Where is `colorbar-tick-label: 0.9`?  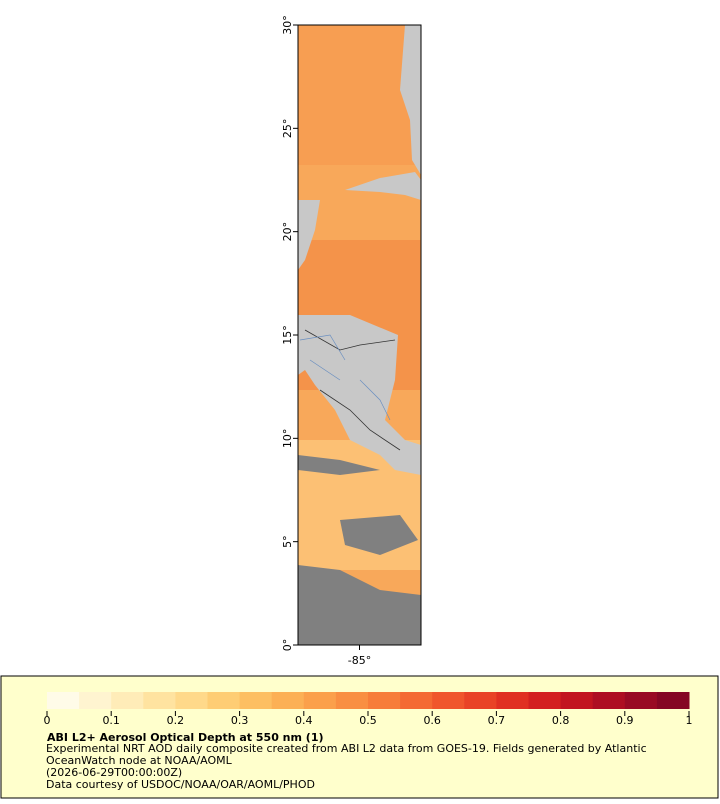 colorbar-tick-label: 0.9 is located at coordinates (625, 720).